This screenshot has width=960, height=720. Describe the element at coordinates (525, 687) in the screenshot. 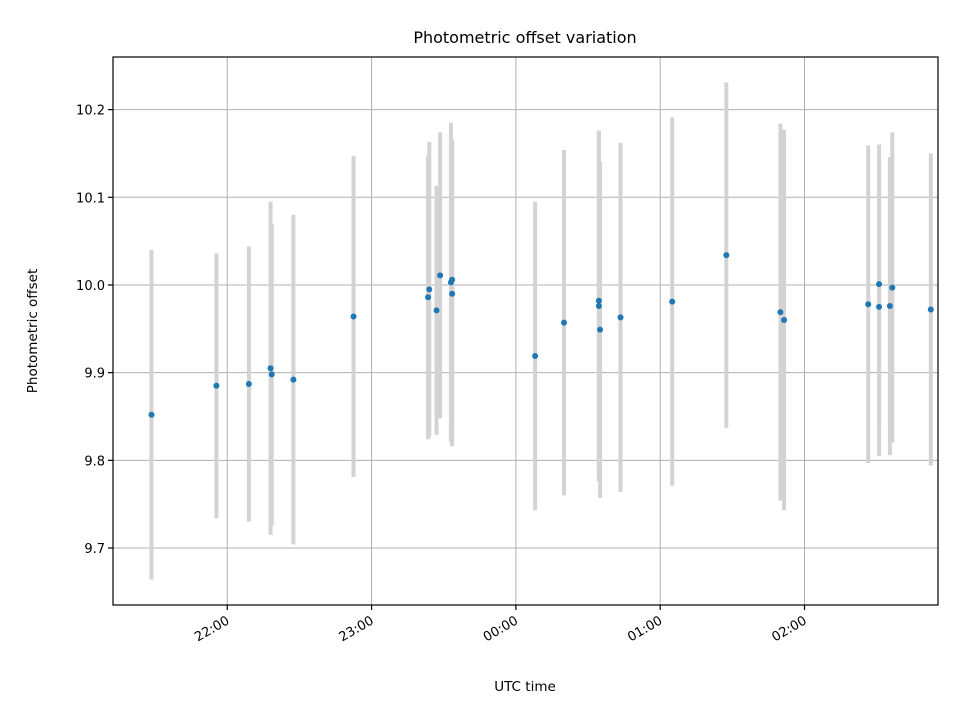

I see `x-axis-label: UTC time` at that location.